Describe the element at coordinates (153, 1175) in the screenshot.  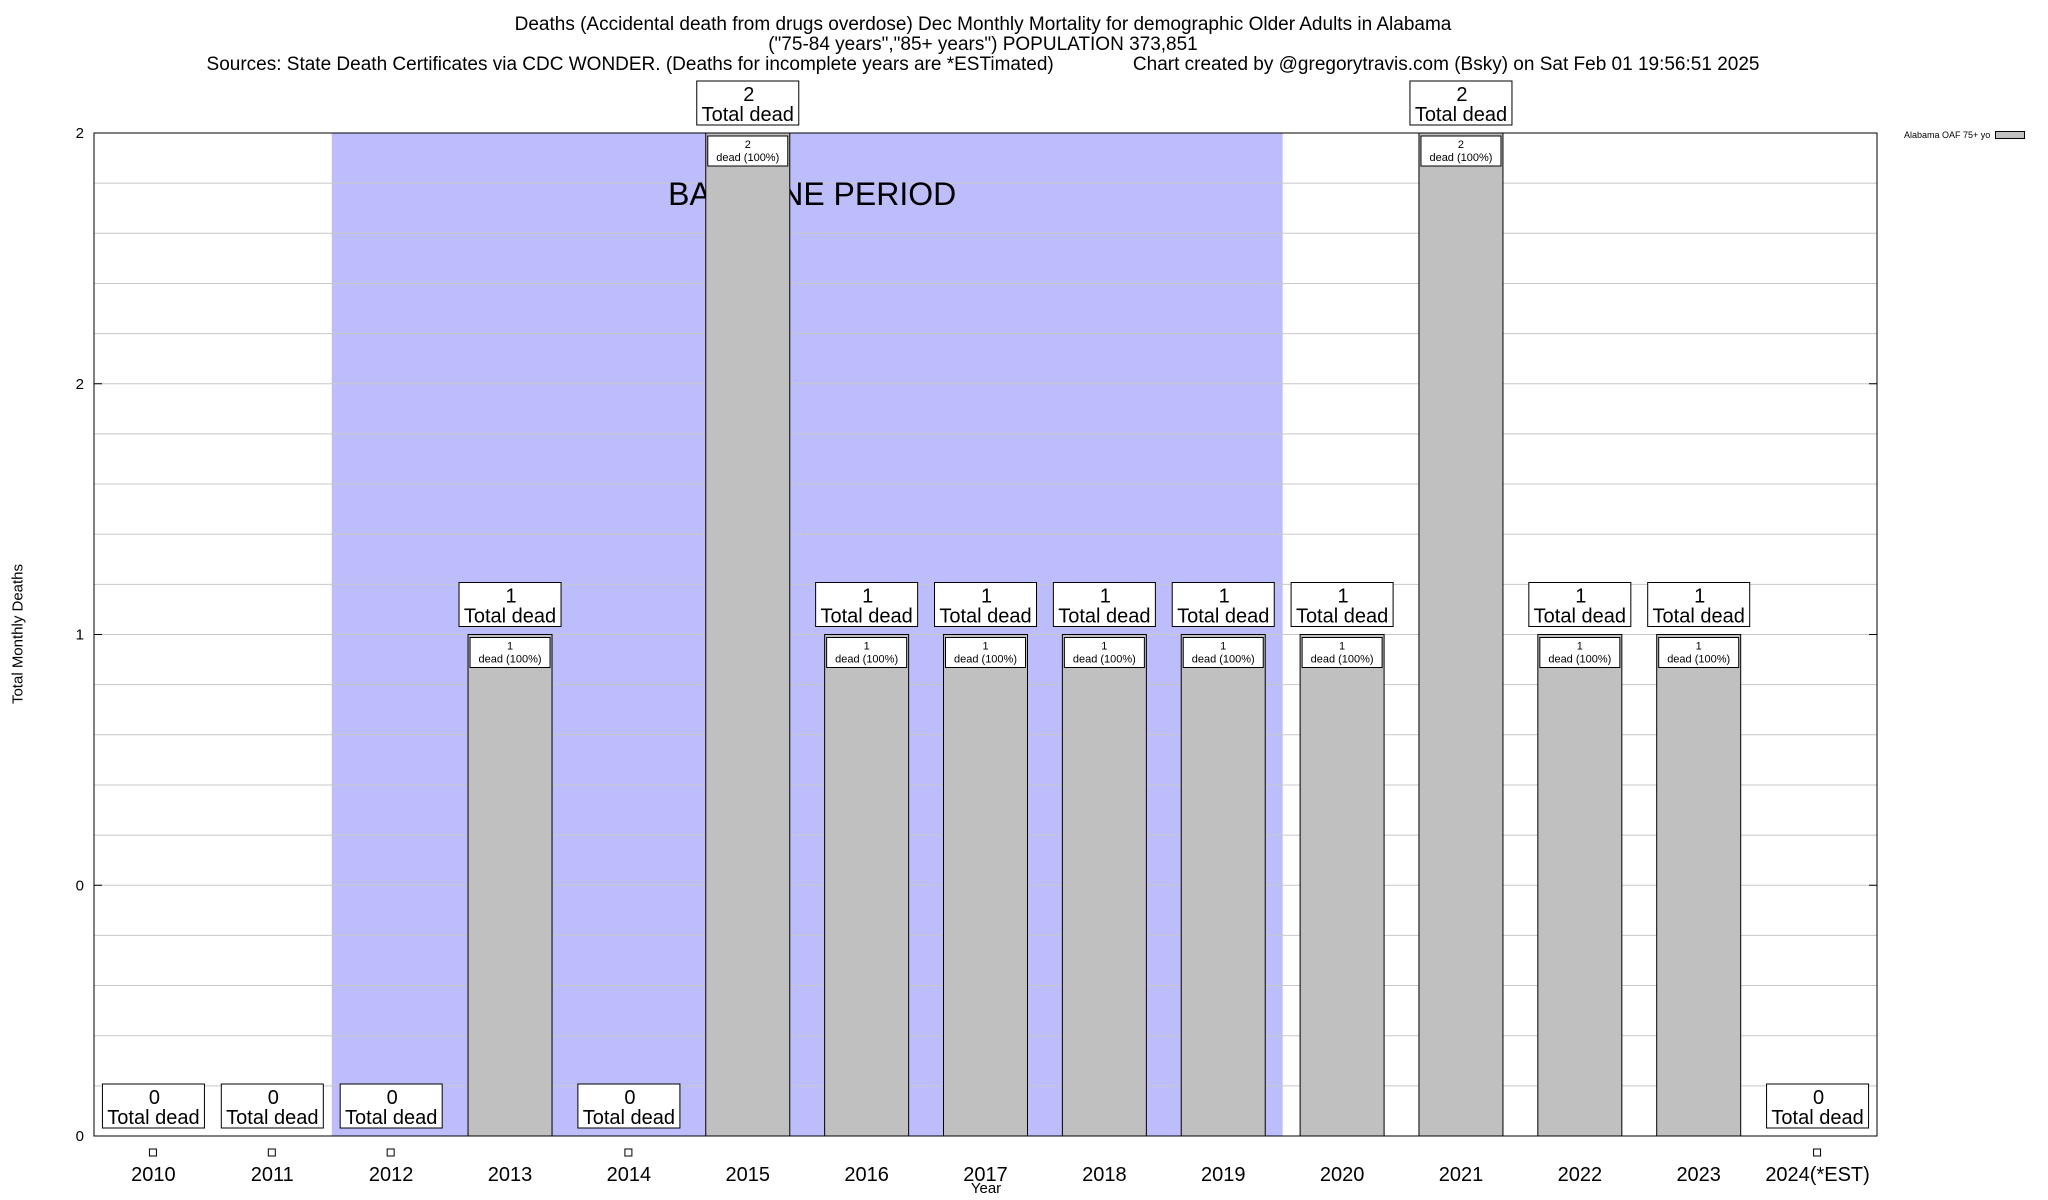
I see `x-tick-label: 2010` at that location.